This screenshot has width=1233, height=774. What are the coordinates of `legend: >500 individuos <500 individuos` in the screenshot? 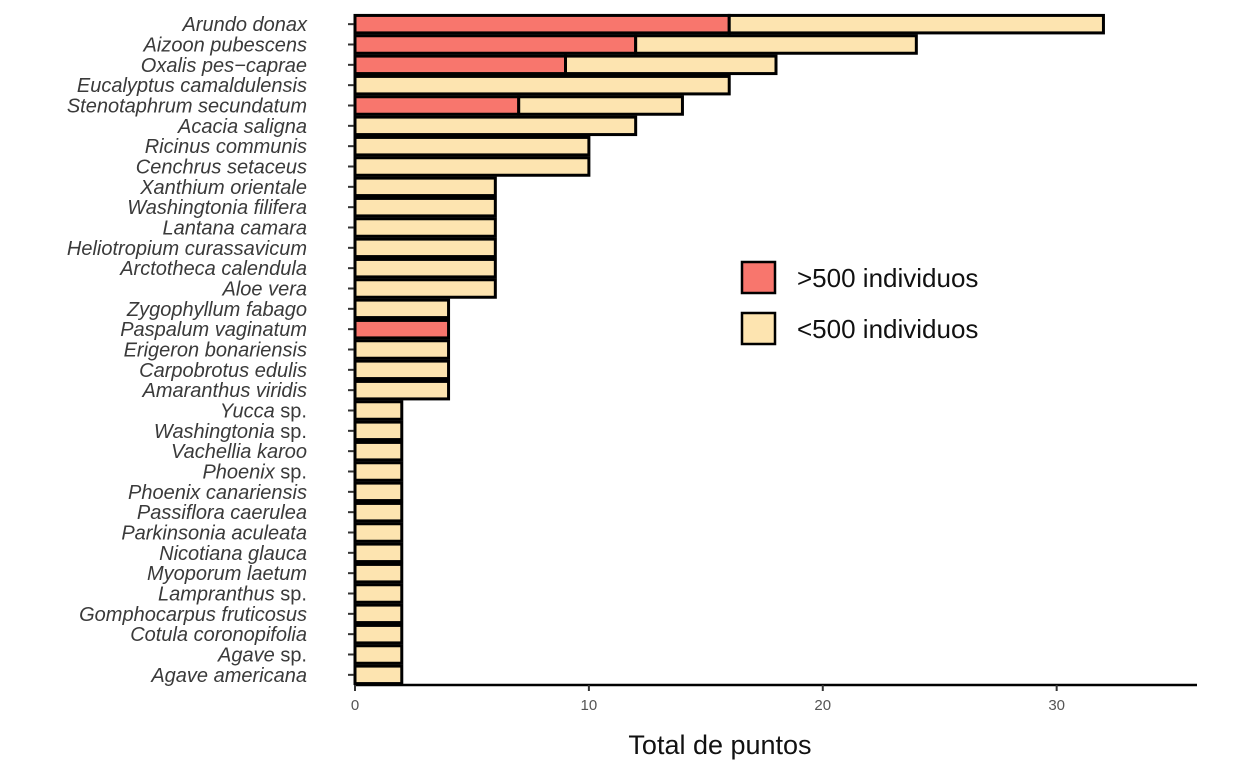 It's located at (859, 303).